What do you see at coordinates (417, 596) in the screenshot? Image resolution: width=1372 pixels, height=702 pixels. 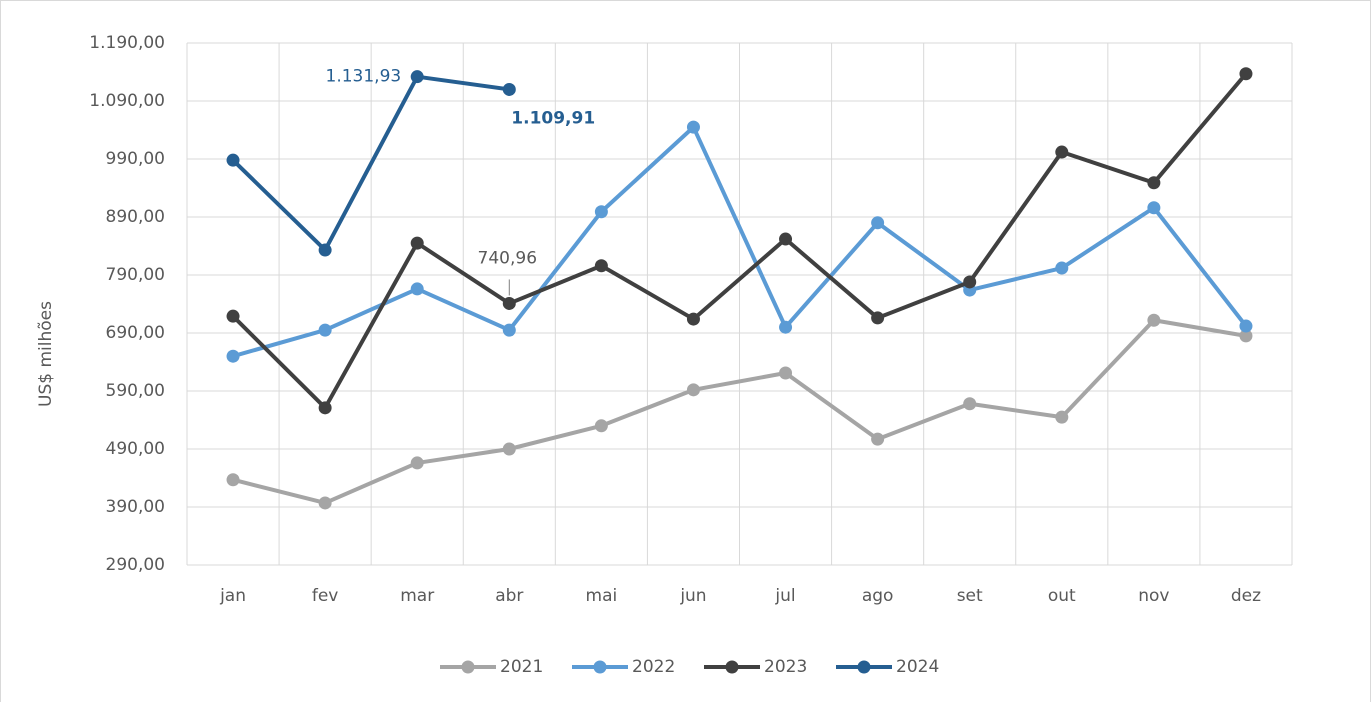 I see `x-tick-label: mar` at bounding box center [417, 596].